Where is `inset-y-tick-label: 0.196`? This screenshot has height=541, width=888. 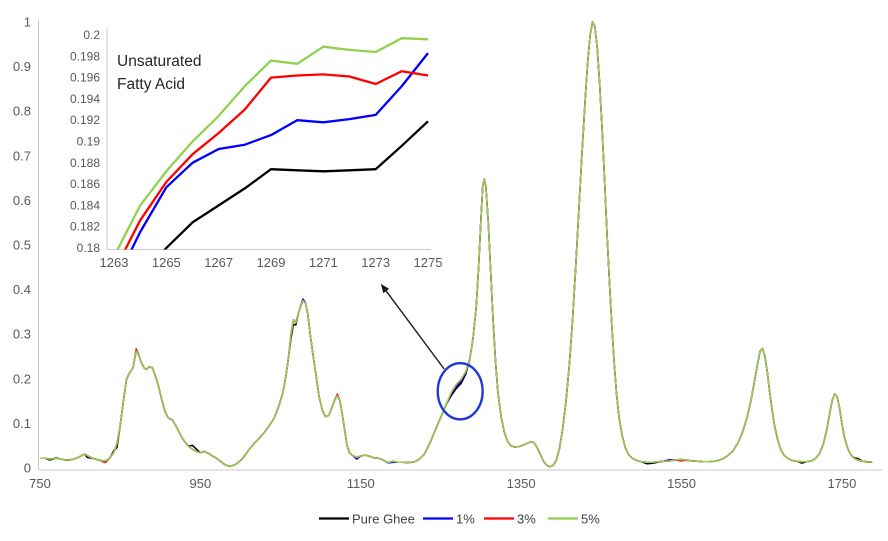
inset-y-tick-label: 0.196 is located at coordinates (85, 78).